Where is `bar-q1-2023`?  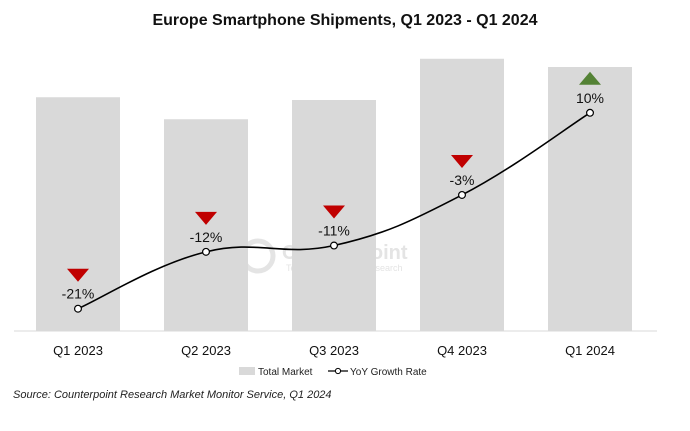 bar-q1-2023 is located at coordinates (78, 214).